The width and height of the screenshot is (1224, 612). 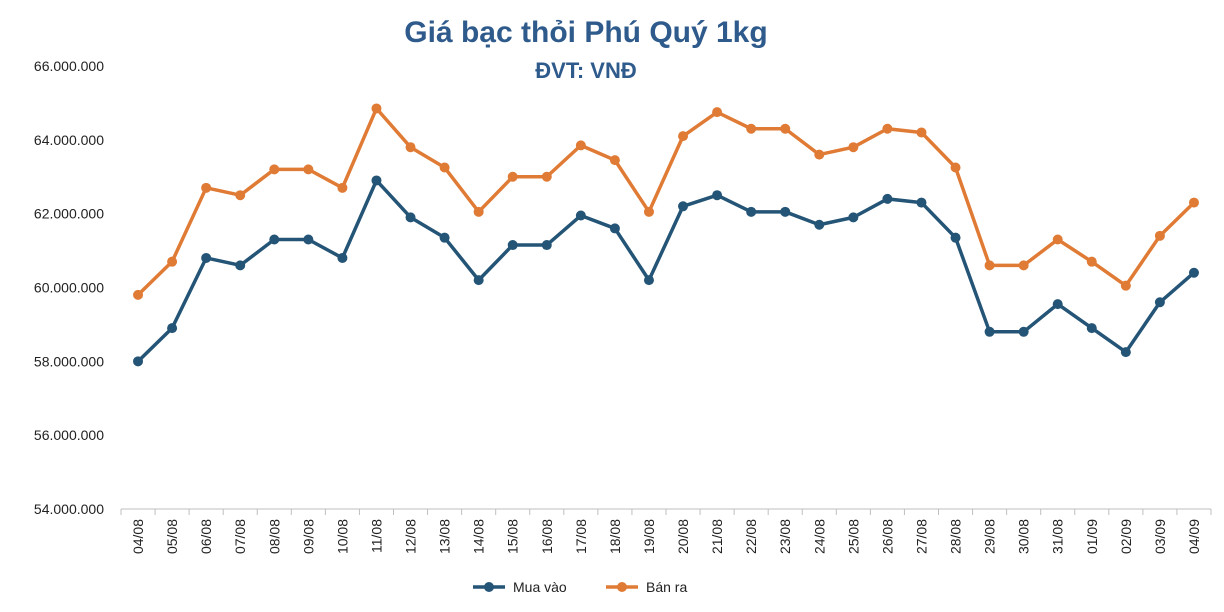 What do you see at coordinates (853, 536) in the screenshot?
I see `x-tick-label: 25/08` at bounding box center [853, 536].